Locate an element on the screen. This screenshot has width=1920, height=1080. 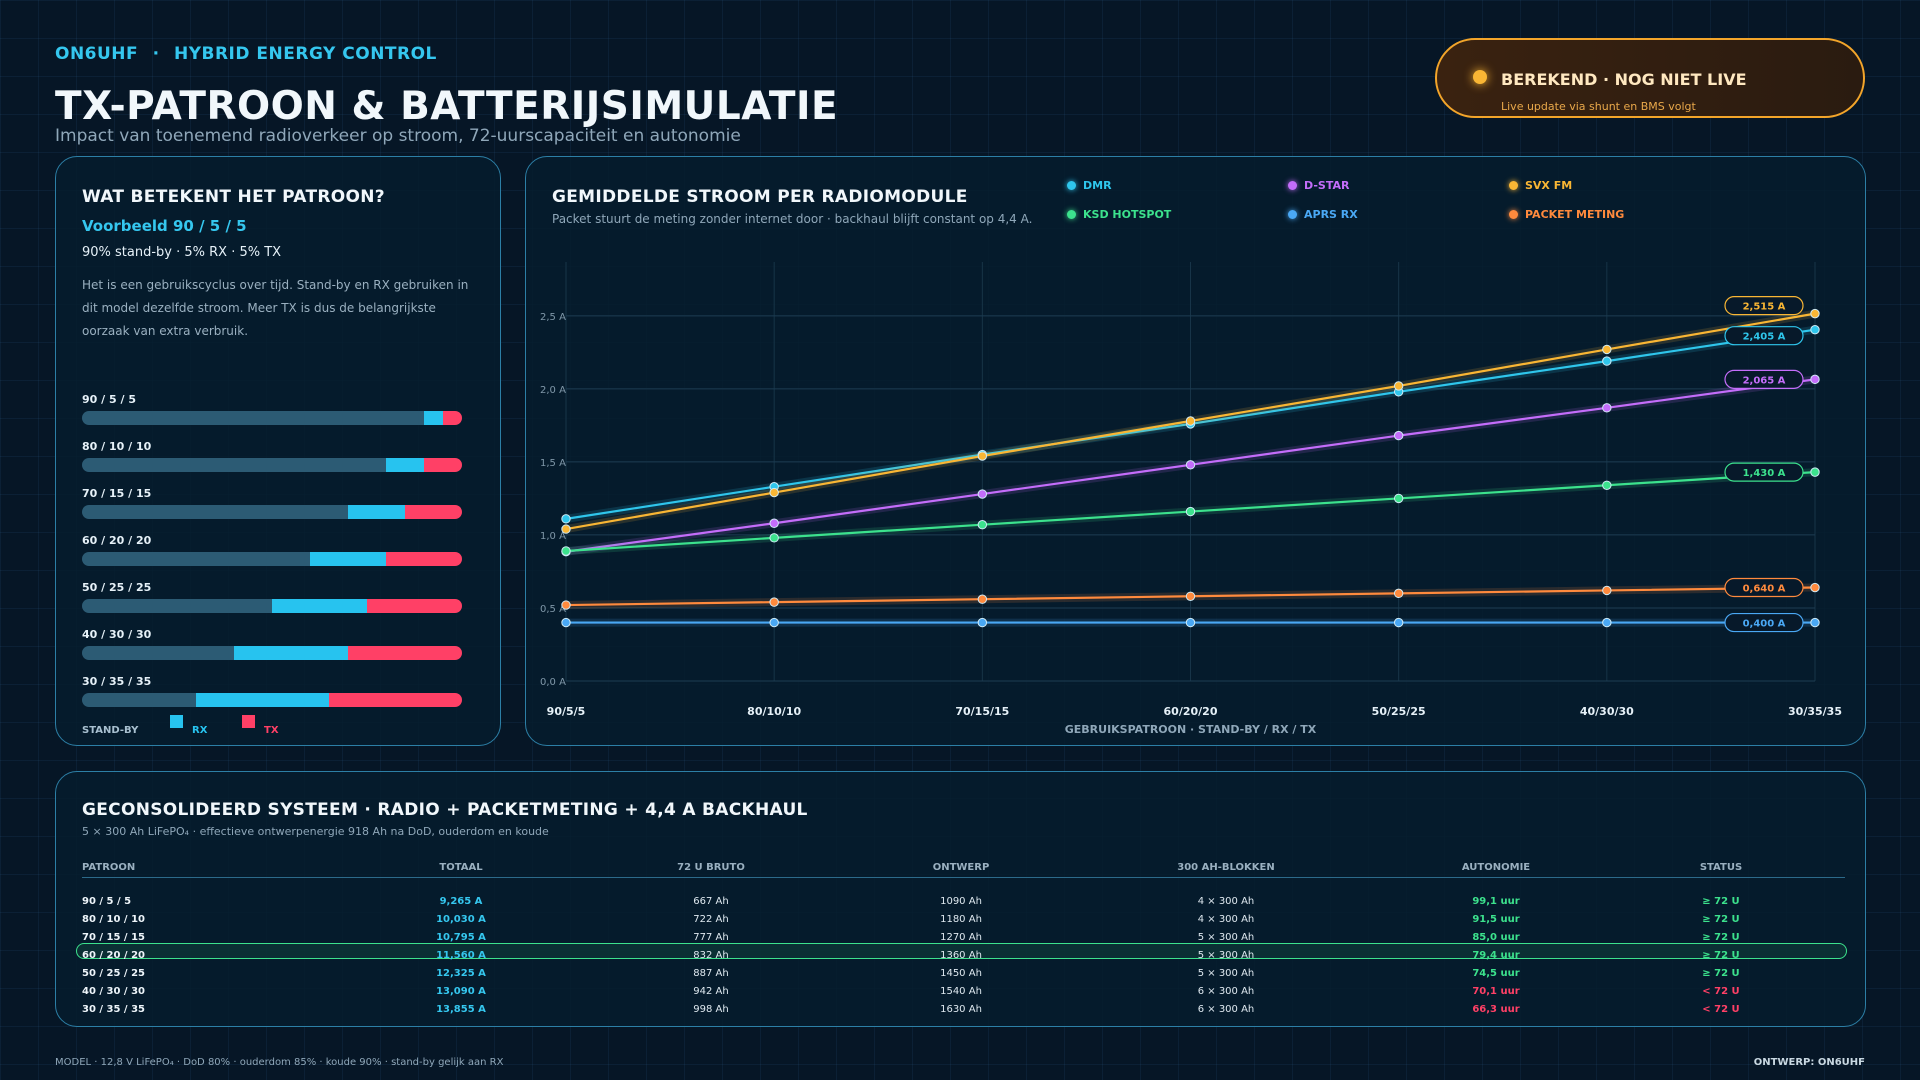
pattern-label: 80 / 10 / 10 is located at coordinates (117, 446).